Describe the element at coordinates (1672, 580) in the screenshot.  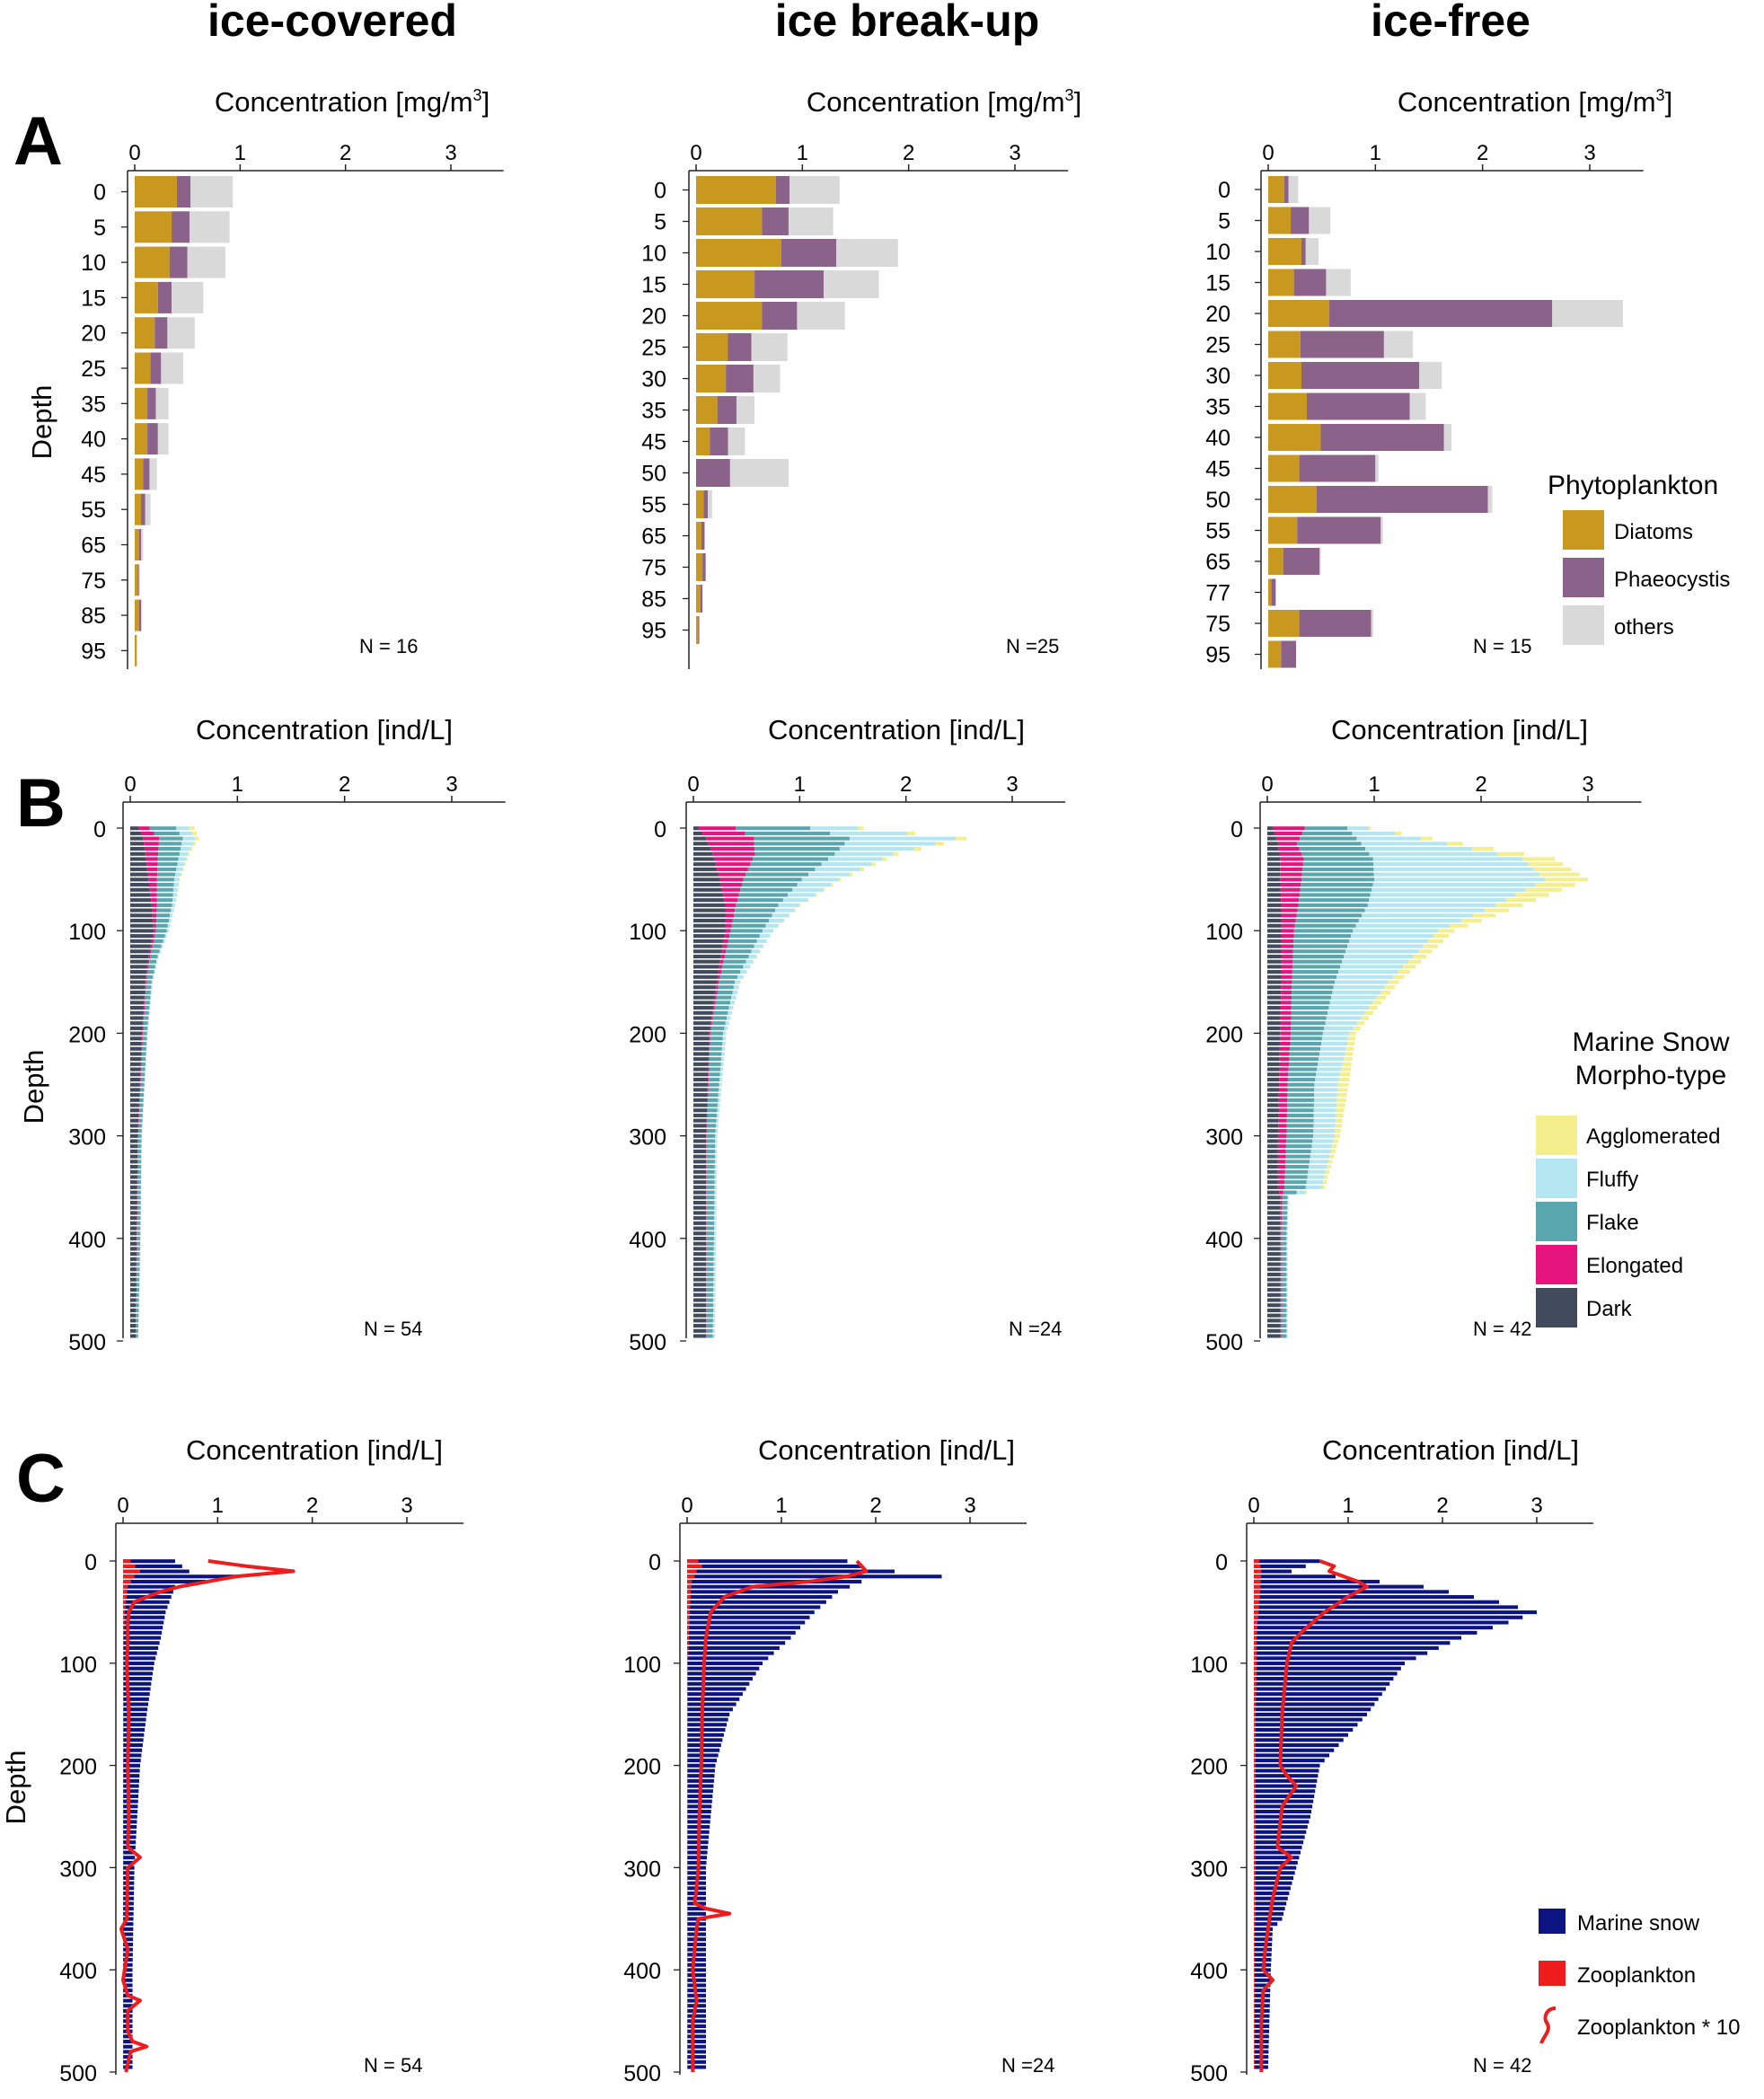
I see `legend-label-phaeocystis: Phaeocystis` at that location.